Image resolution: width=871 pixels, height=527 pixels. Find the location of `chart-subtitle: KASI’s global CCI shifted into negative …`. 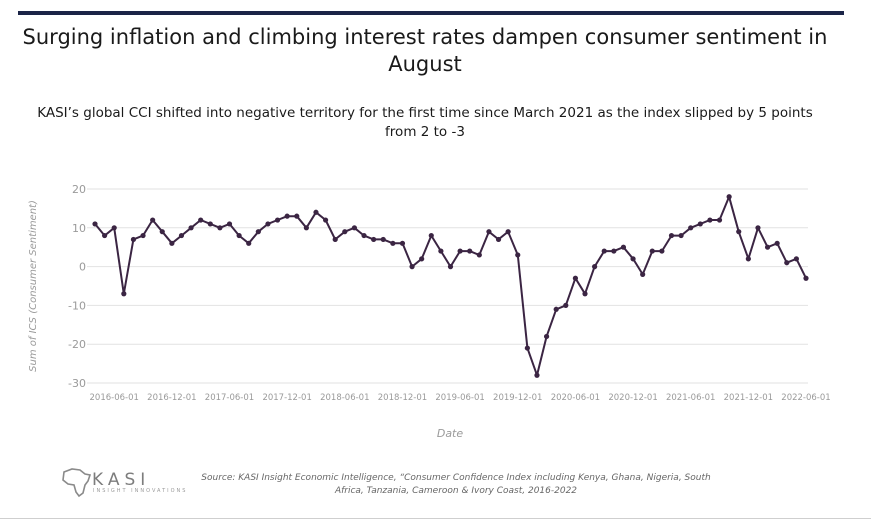

chart-subtitle: KASI’s global CCI shifted into negative … is located at coordinates (425, 122).